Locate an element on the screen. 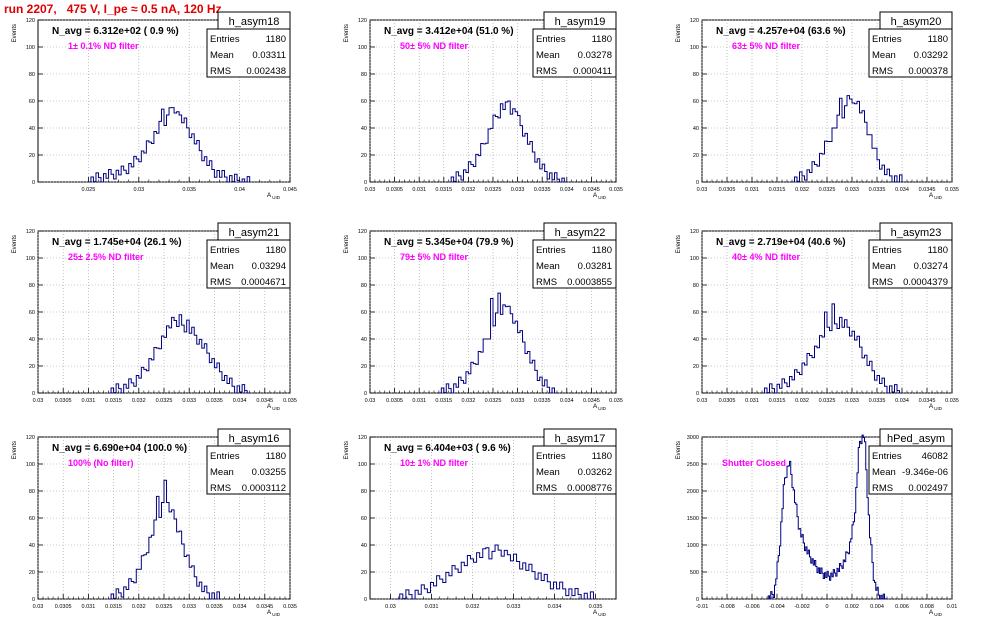  histogram-name: h_asym17 is located at coordinates (580, 439).